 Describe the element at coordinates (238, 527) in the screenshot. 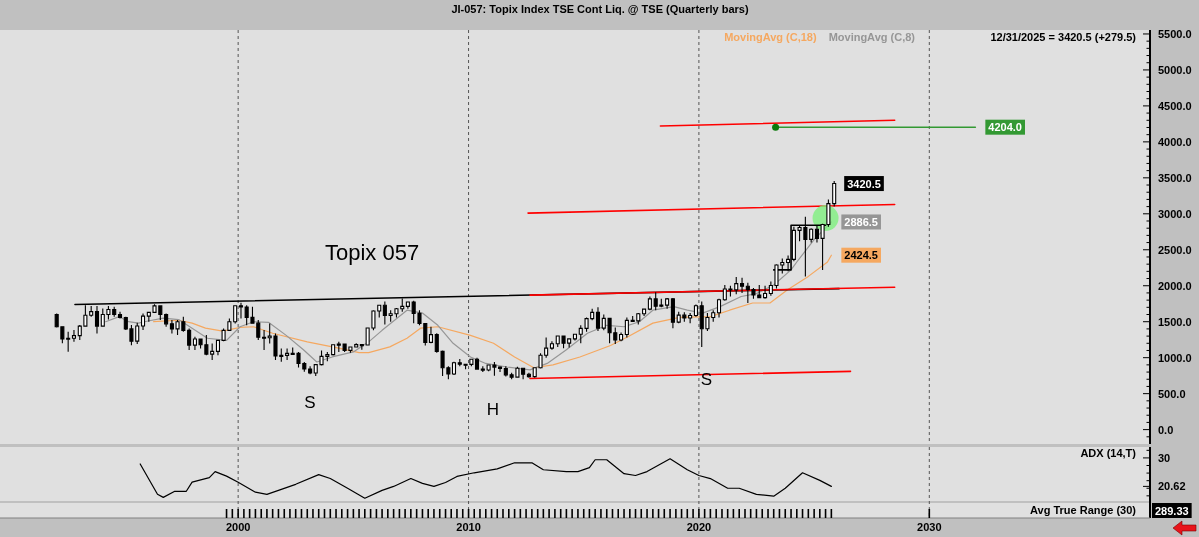

I see `x-tick-label: 2000` at that location.